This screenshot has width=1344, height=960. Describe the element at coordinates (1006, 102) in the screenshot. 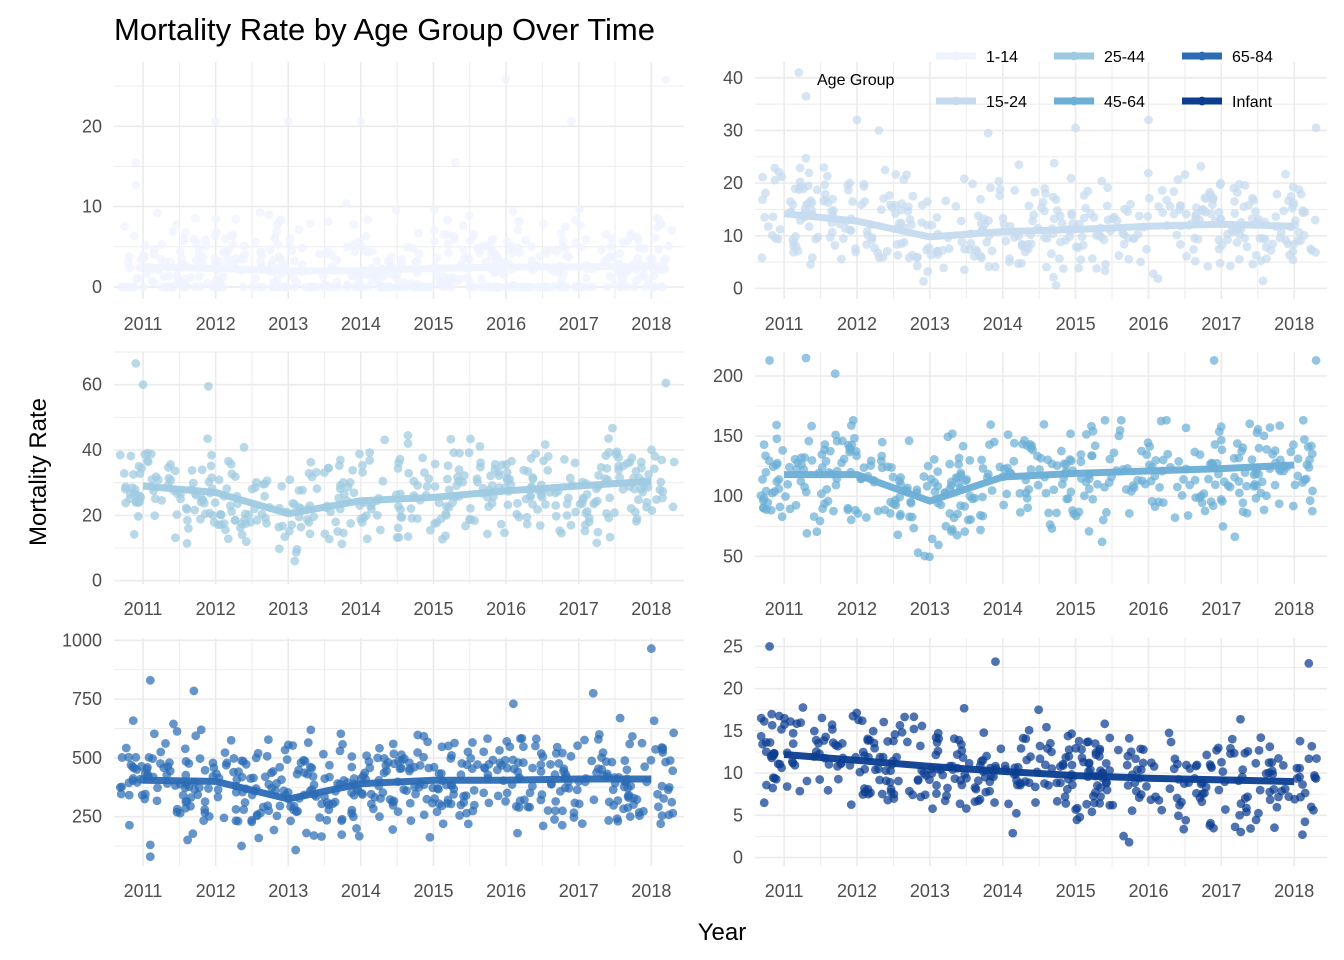

I see `legend-label: 15-24` at that location.